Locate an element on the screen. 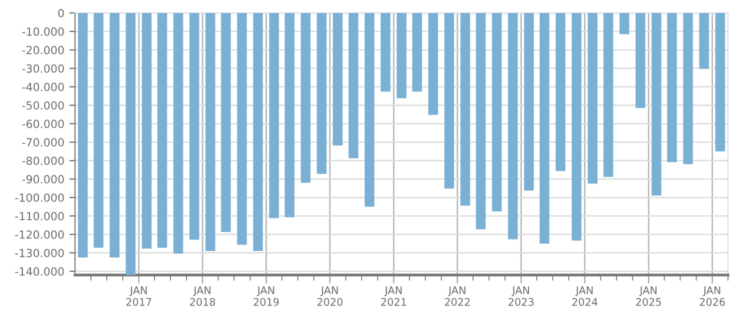 This screenshot has height=313, width=751. x-tick-label: JAN 2022 is located at coordinates (457, 296).